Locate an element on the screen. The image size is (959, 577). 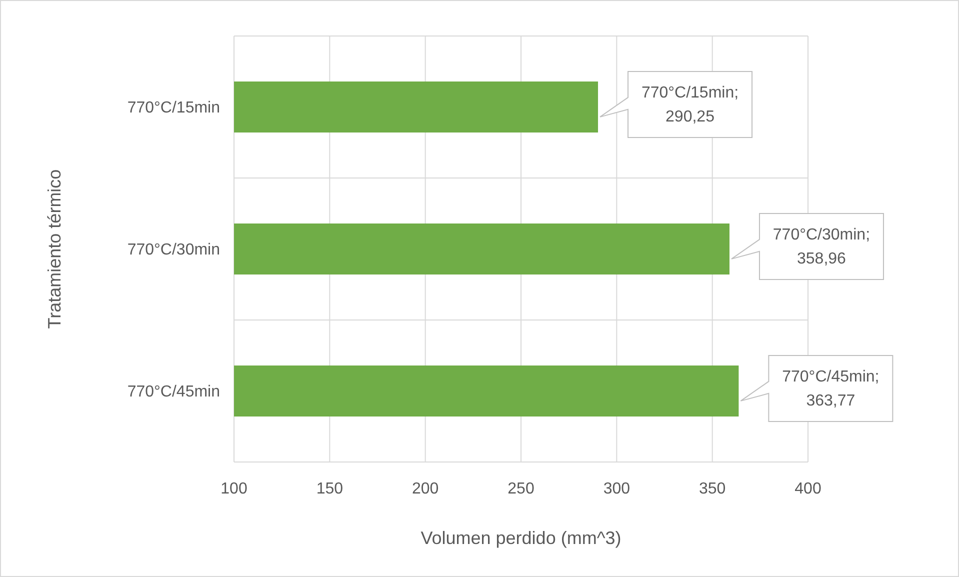
x-tick-label: 400 is located at coordinates (808, 489).